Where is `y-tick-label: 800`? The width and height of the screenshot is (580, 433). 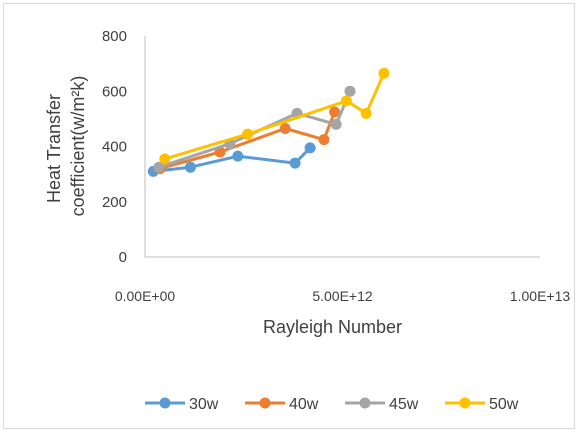 y-tick-label: 800 is located at coordinates (114, 36).